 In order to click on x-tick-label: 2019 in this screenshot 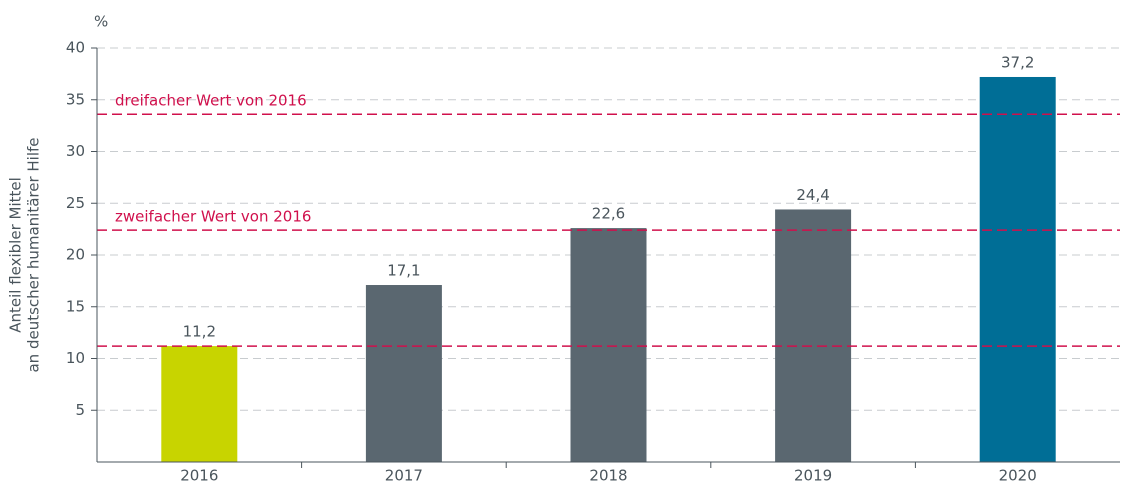, I will do `click(813, 474)`.